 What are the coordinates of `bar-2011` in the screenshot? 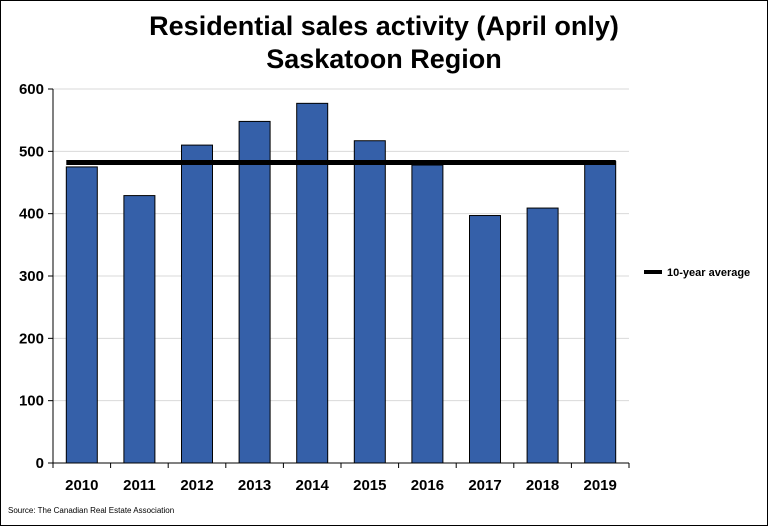 It's located at (139, 329).